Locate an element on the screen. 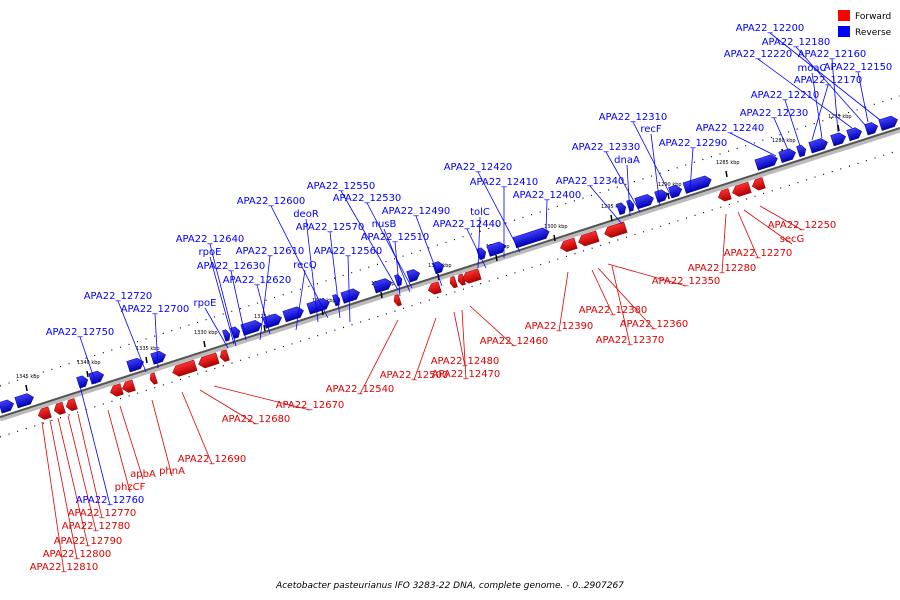 The image size is (900, 600). gene-label: nusB is located at coordinates (384, 224).